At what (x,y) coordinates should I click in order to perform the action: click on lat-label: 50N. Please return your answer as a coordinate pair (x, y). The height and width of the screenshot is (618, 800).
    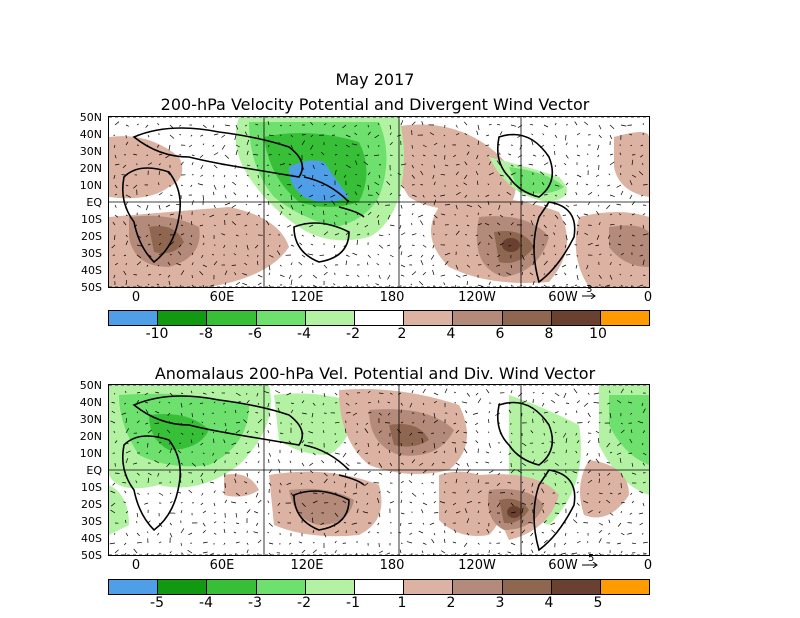
    Looking at the image, I should click on (90, 117).